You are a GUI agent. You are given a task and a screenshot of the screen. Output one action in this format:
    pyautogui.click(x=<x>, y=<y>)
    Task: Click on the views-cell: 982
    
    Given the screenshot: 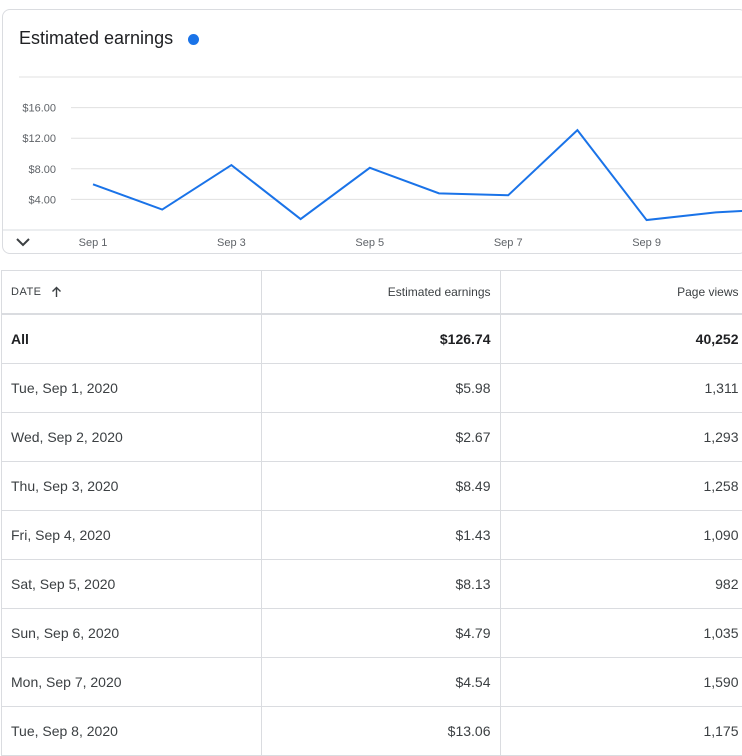 What is the action you would take?
    pyautogui.click(x=621, y=584)
    